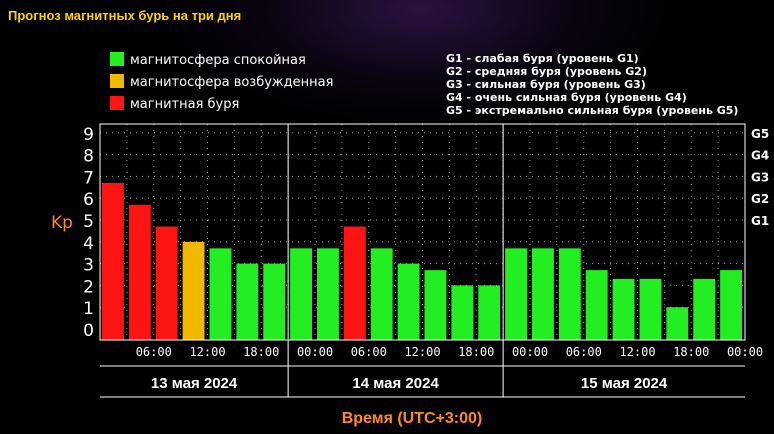 The image size is (774, 434). What do you see at coordinates (624, 383) in the screenshot?
I see `day-label: 15 мая 2024` at bounding box center [624, 383].